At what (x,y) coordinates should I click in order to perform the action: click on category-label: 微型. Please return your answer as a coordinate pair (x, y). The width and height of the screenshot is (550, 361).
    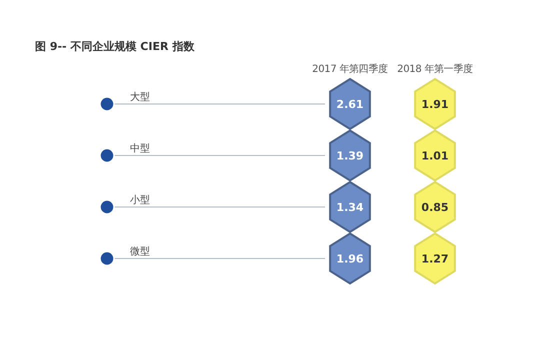
    Looking at the image, I should click on (140, 252).